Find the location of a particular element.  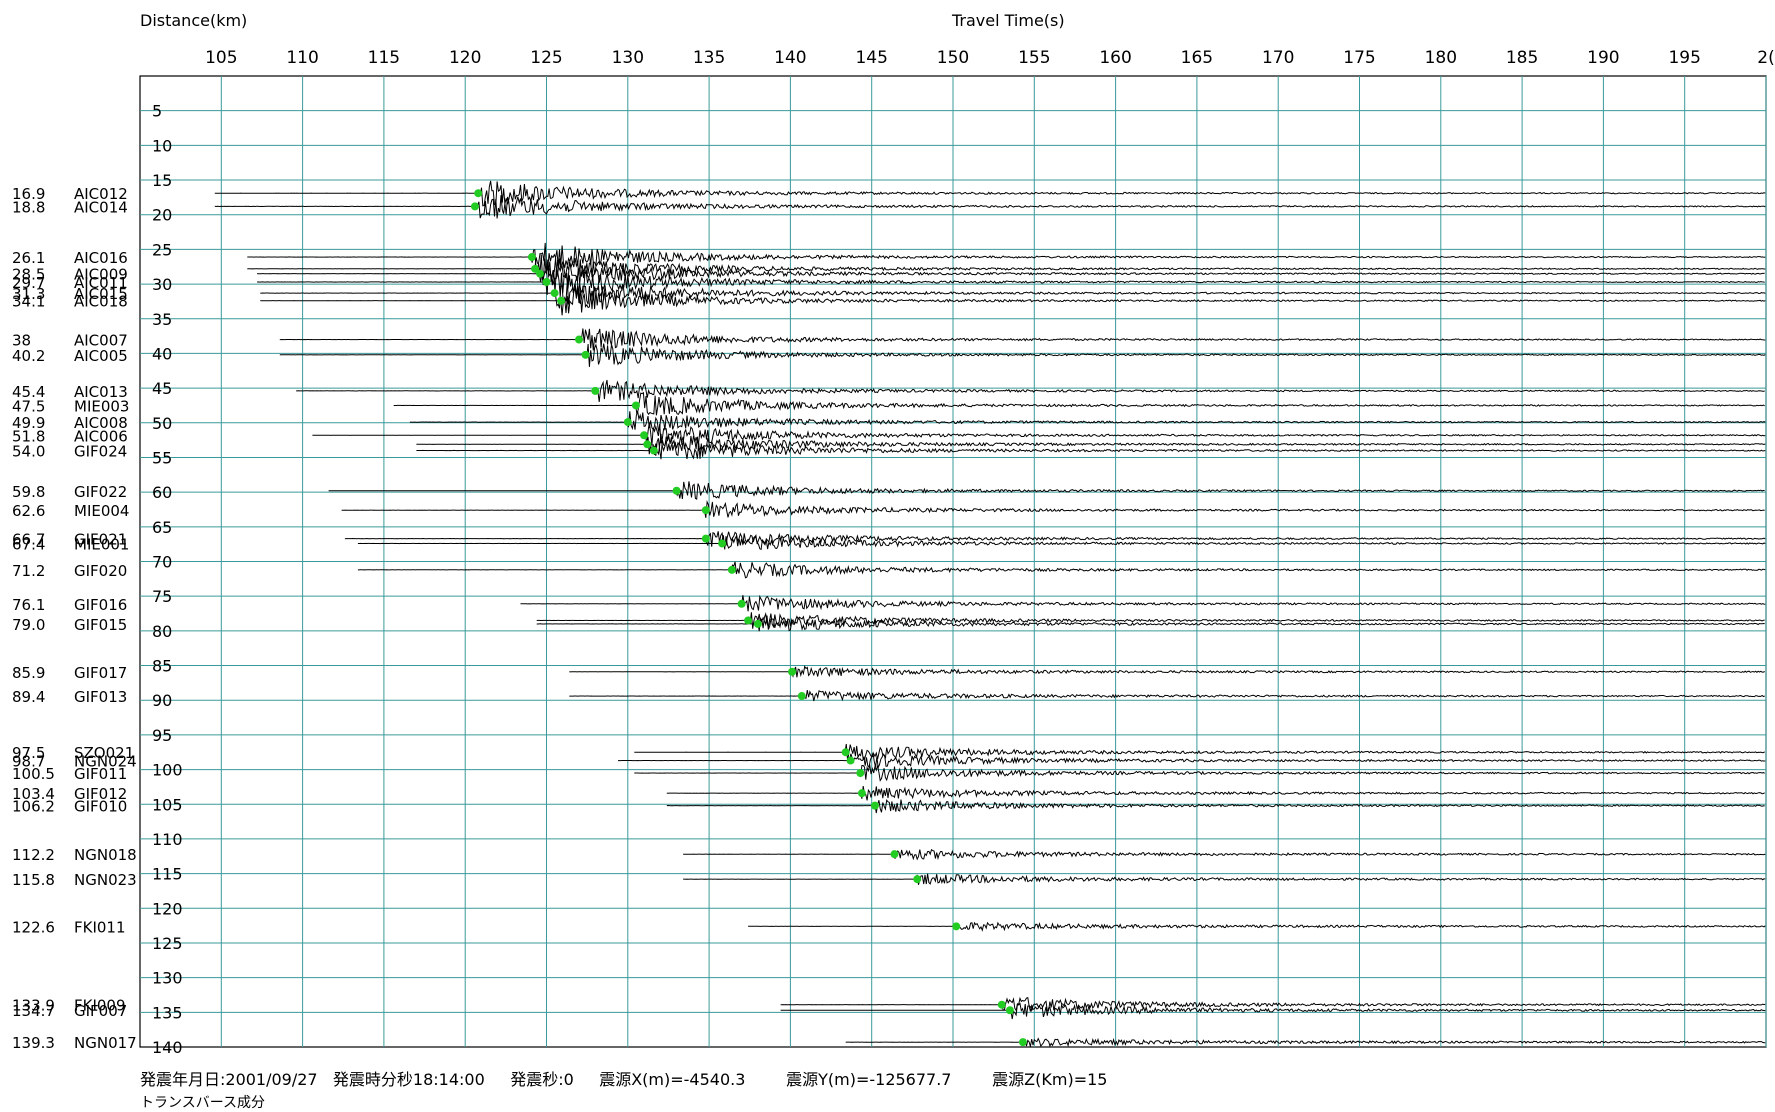

y-tick-label: 30 is located at coordinates (162, 284).